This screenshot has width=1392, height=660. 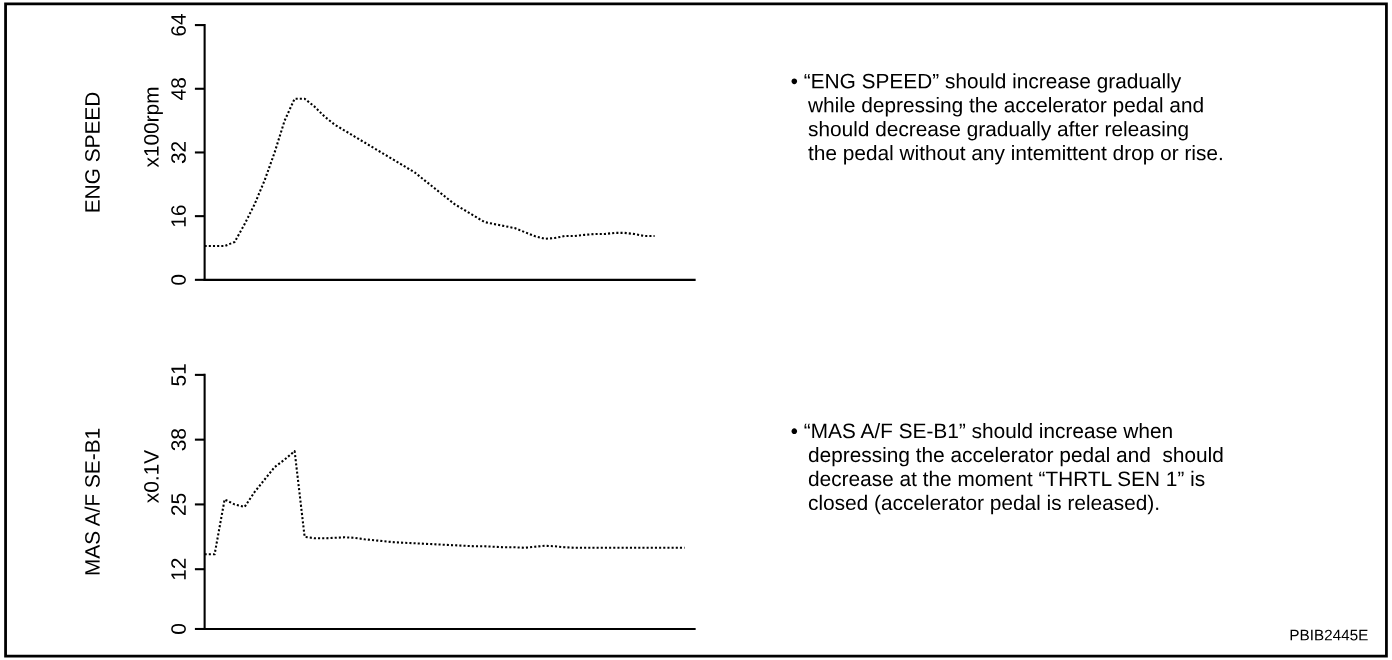 What do you see at coordinates (178, 504) in the screenshot?
I see `y-tick-label: 25` at bounding box center [178, 504].